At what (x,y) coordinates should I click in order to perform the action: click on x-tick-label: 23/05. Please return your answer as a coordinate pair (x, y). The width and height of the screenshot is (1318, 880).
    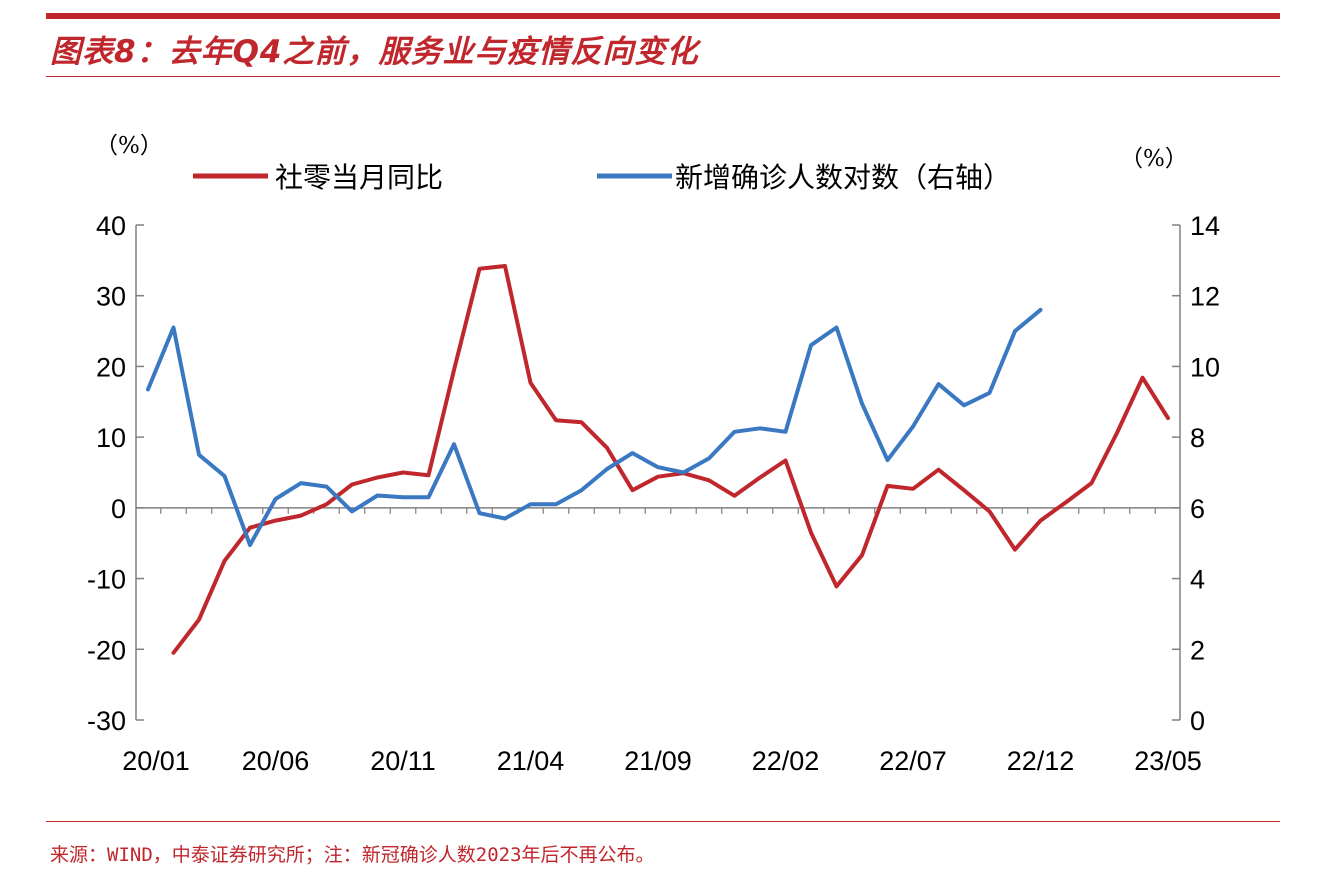
    Looking at the image, I should click on (1168, 761).